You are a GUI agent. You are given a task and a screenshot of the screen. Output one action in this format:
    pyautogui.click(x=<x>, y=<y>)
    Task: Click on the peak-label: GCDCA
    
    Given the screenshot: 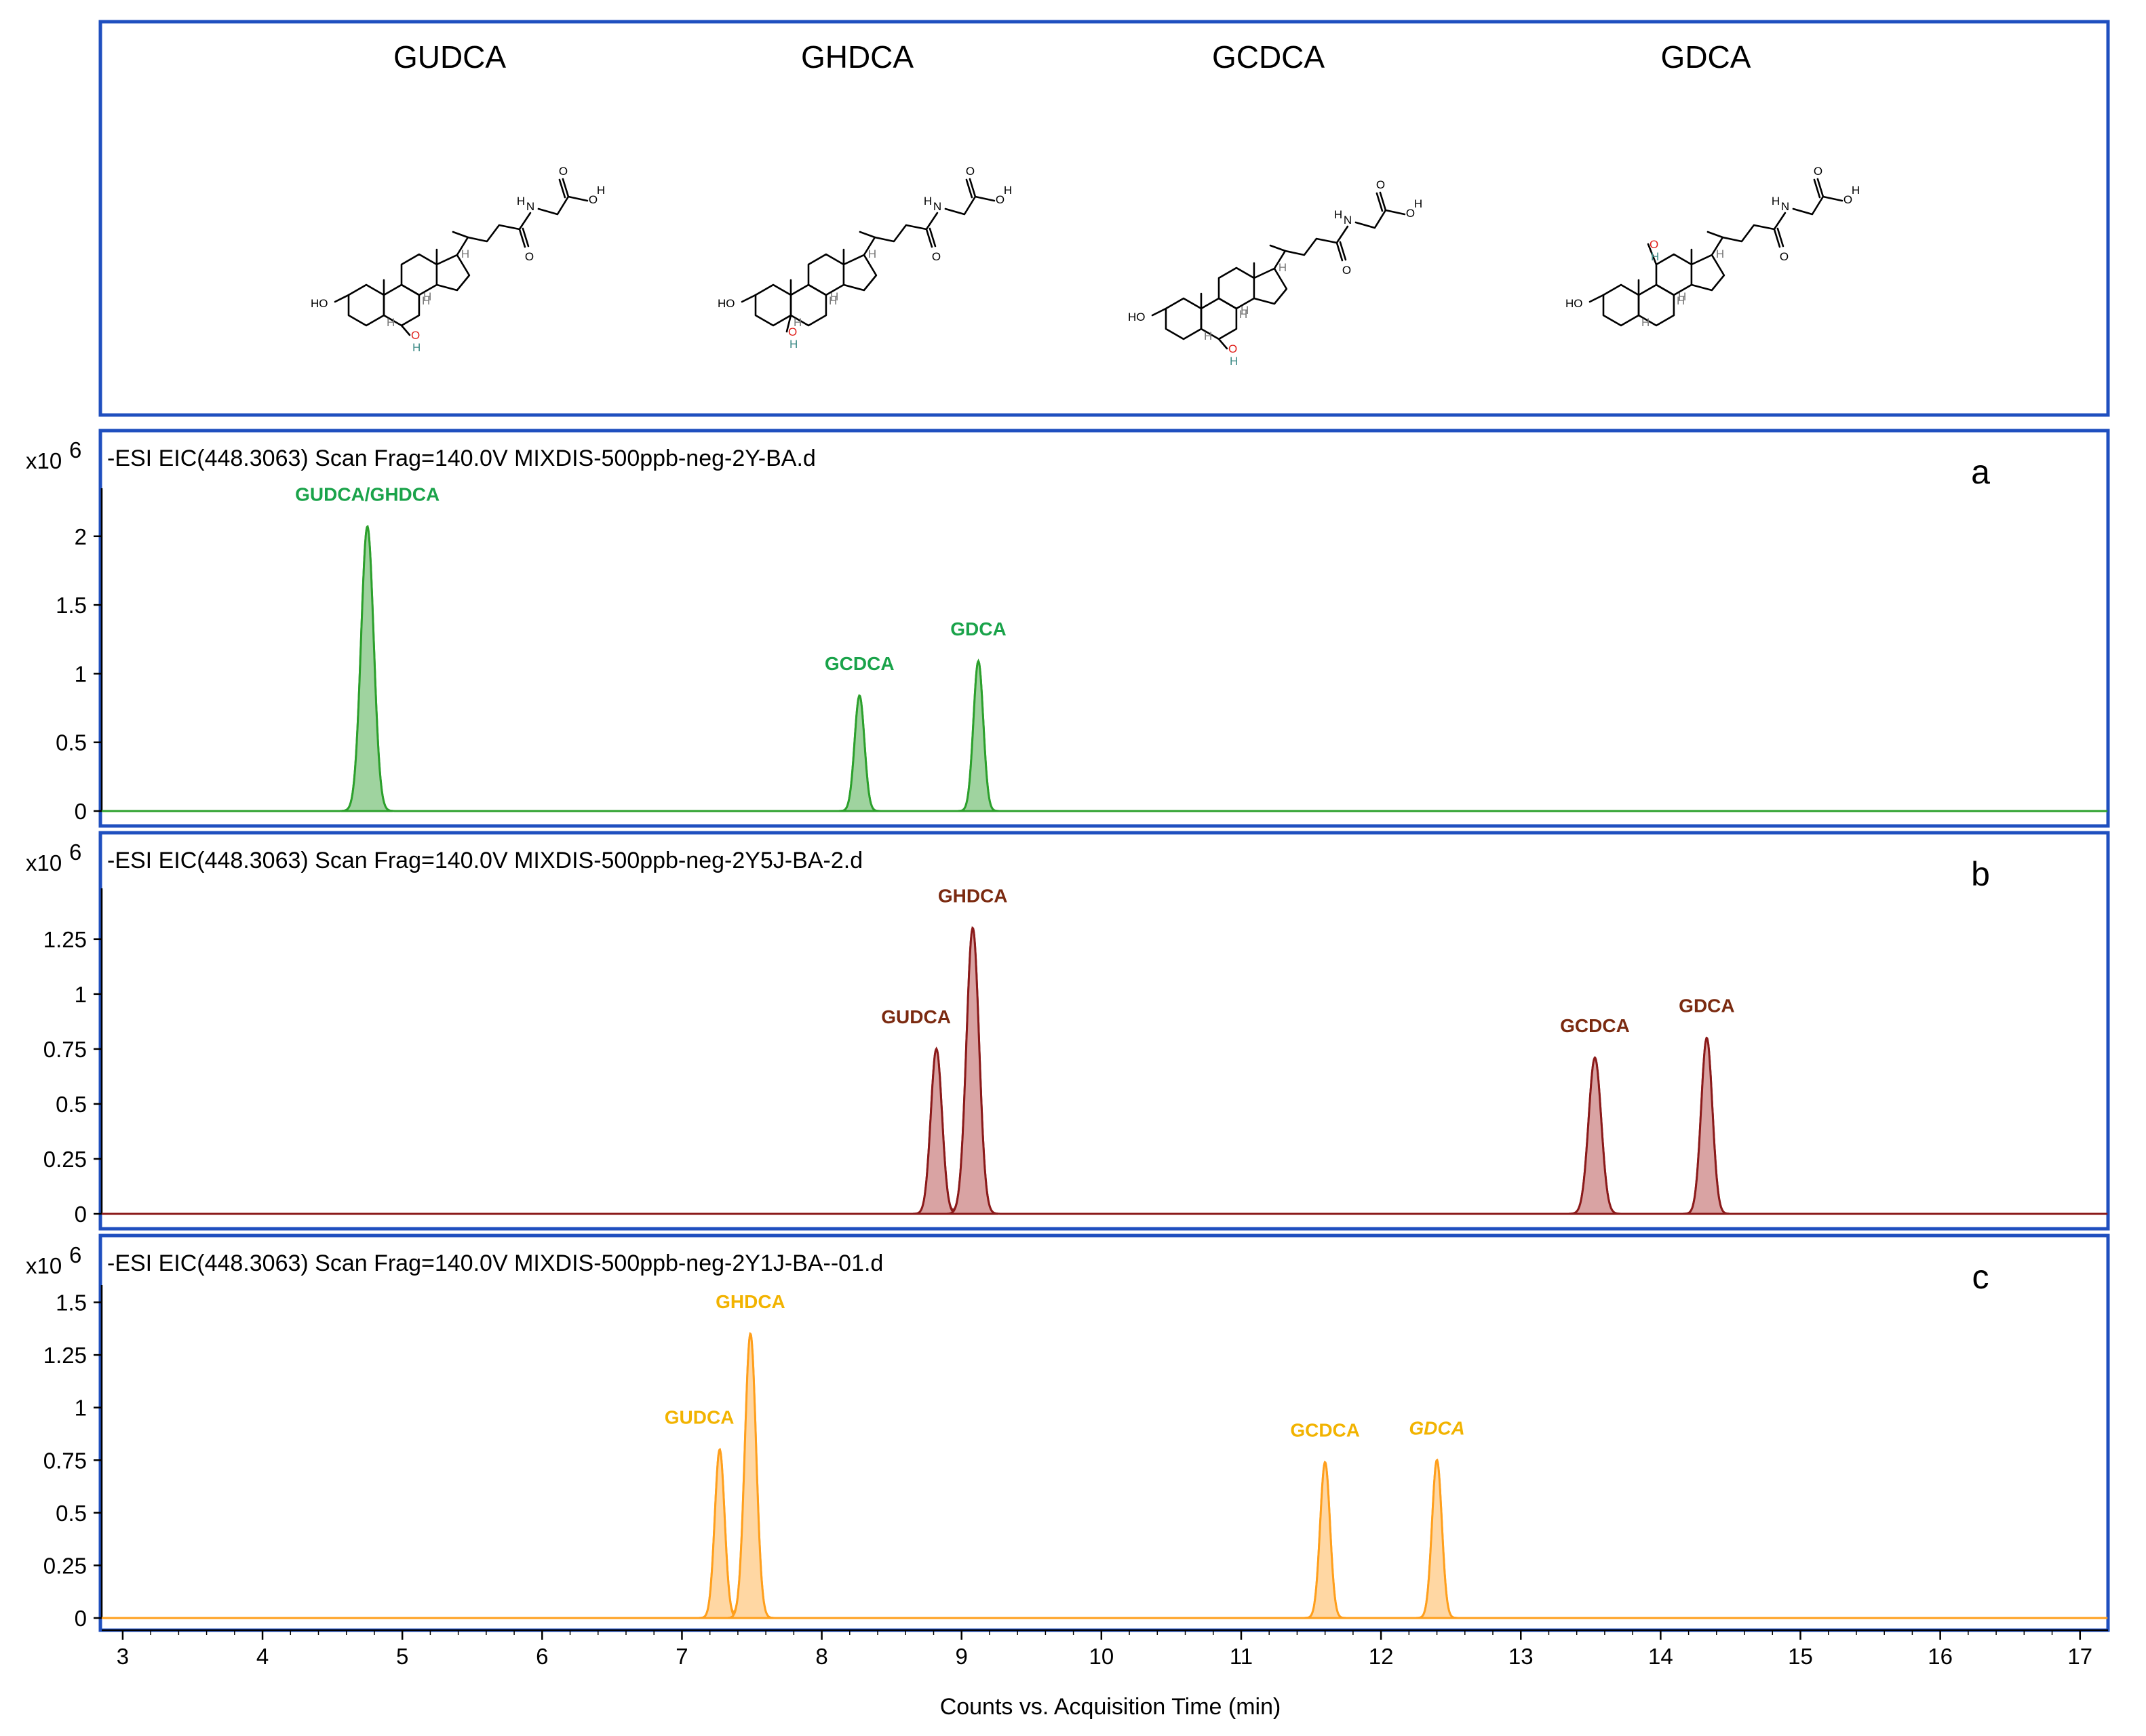 What is the action you would take?
    pyautogui.click(x=1595, y=1025)
    